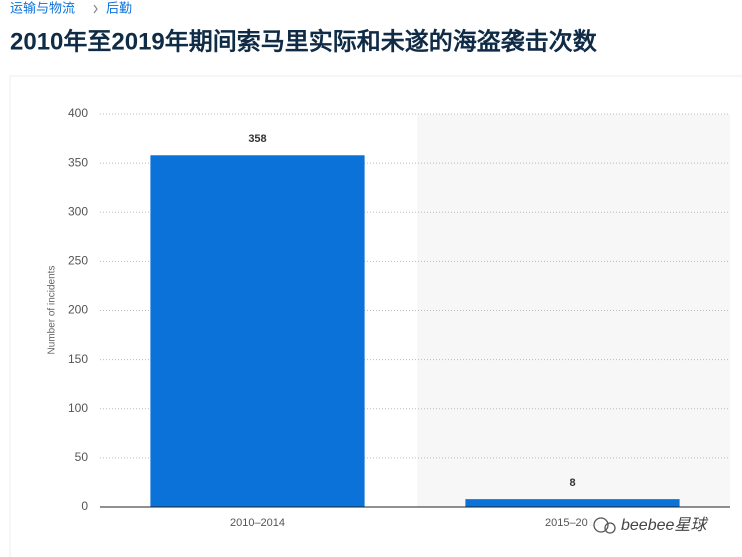 The width and height of the screenshot is (742, 557). What do you see at coordinates (257, 139) in the screenshot?
I see `value-label: 358` at bounding box center [257, 139].